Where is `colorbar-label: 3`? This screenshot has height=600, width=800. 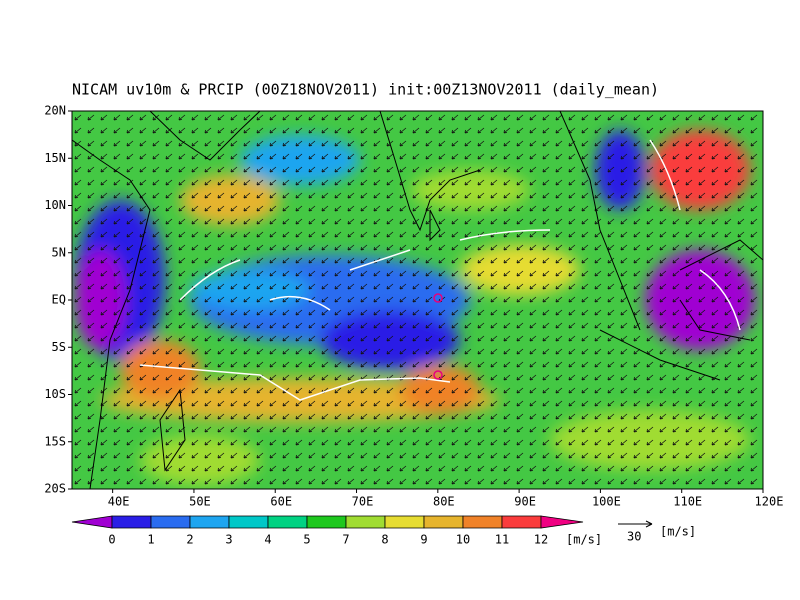
colorbar-label: 3 is located at coordinates (228, 540).